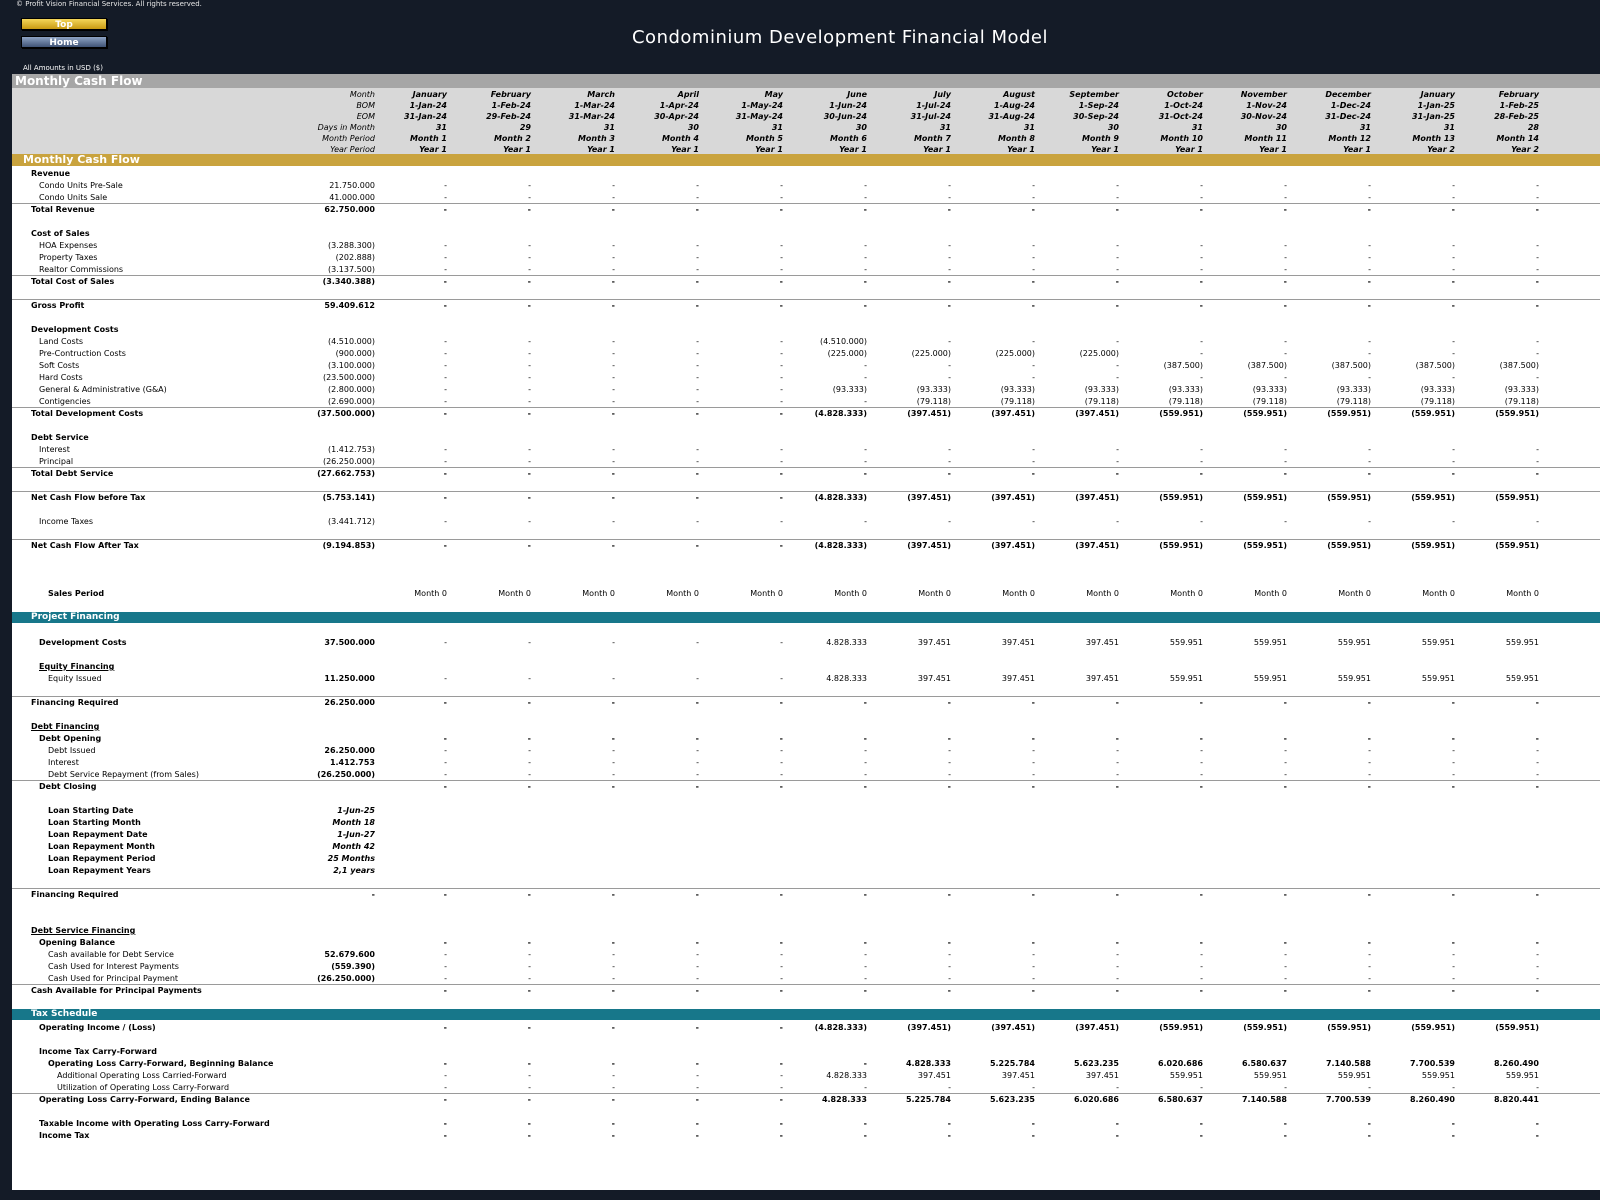 Image resolution: width=1600 pixels, height=1200 pixels. What do you see at coordinates (806, 871) in the screenshot?
I see `table-row: Loan Repayment Years 2,1 years` at bounding box center [806, 871].